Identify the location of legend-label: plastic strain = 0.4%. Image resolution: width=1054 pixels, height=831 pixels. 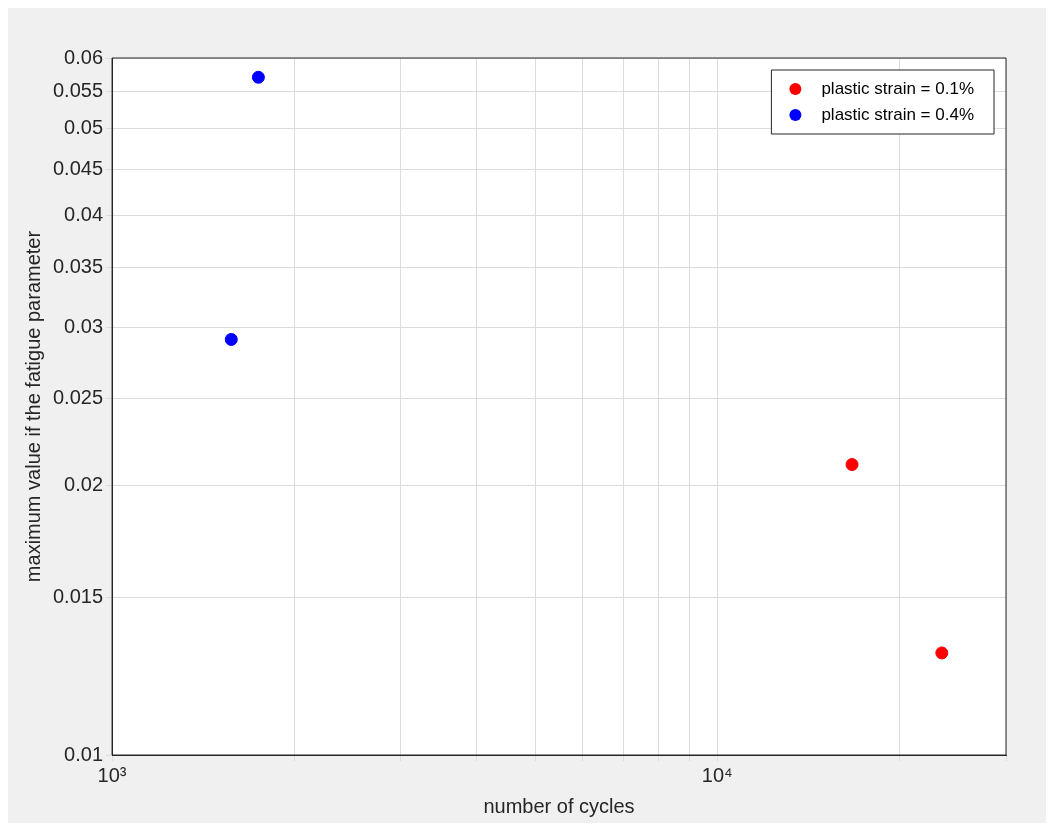
(898, 114).